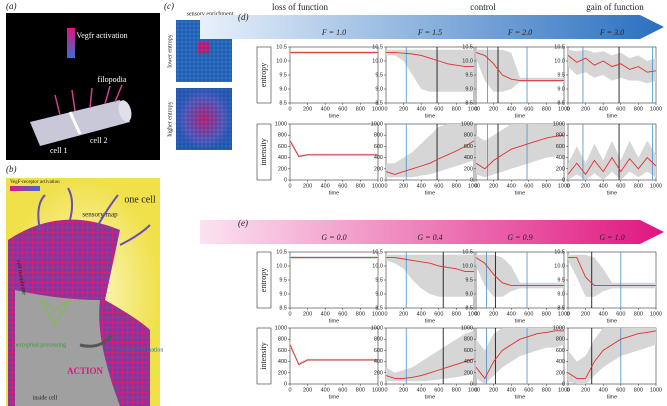 The image size is (667, 406). I want to click on inside-cell-label: inside cell, so click(45, 398).